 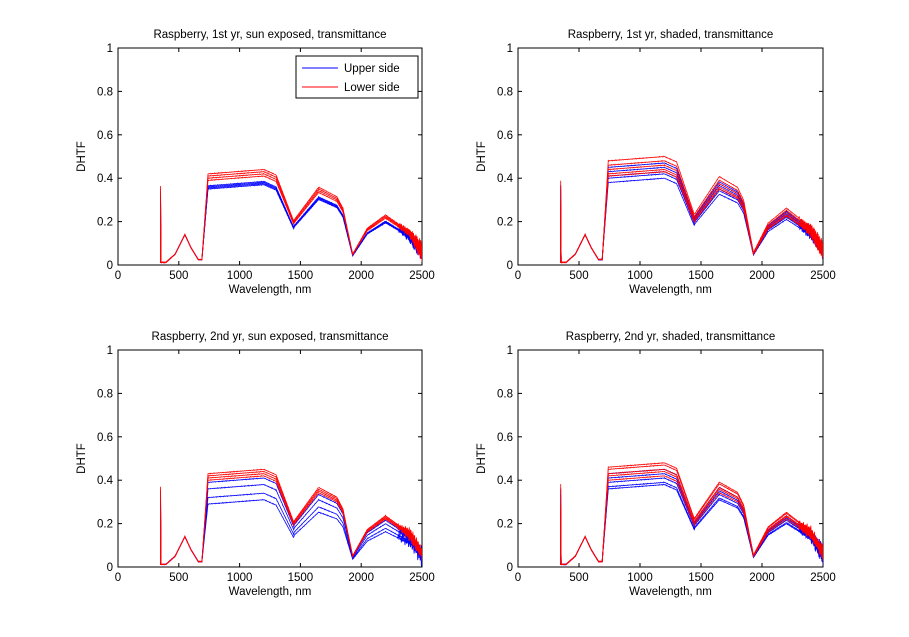 What do you see at coordinates (671, 35) in the screenshot?
I see `chart-title: Raspberry, 1st yr, shaded, transmittance` at bounding box center [671, 35].